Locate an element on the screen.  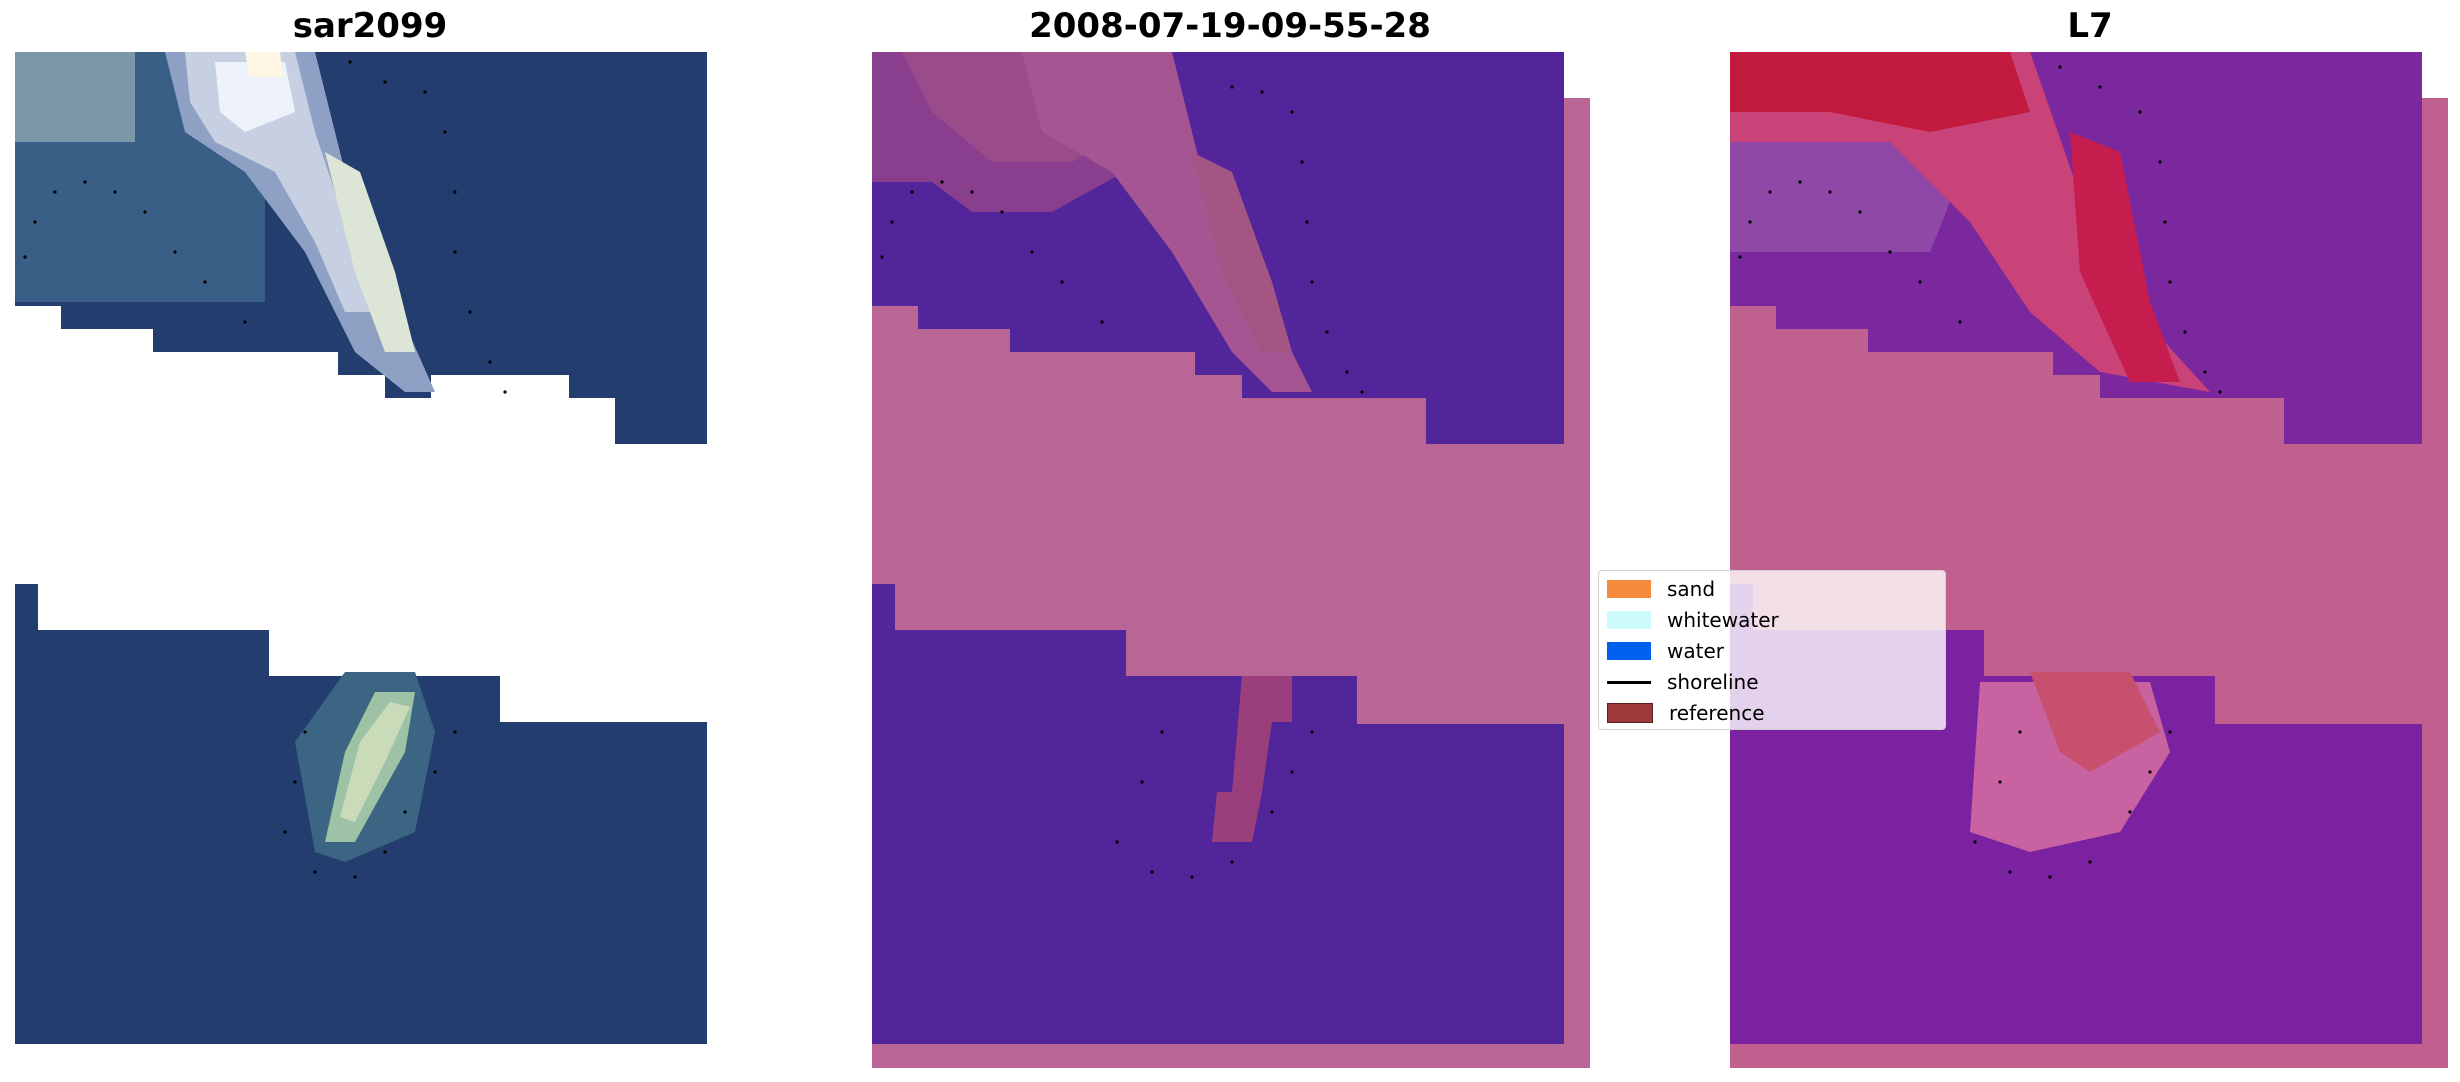
whitewater-swatch-icon is located at coordinates (1629, 620).